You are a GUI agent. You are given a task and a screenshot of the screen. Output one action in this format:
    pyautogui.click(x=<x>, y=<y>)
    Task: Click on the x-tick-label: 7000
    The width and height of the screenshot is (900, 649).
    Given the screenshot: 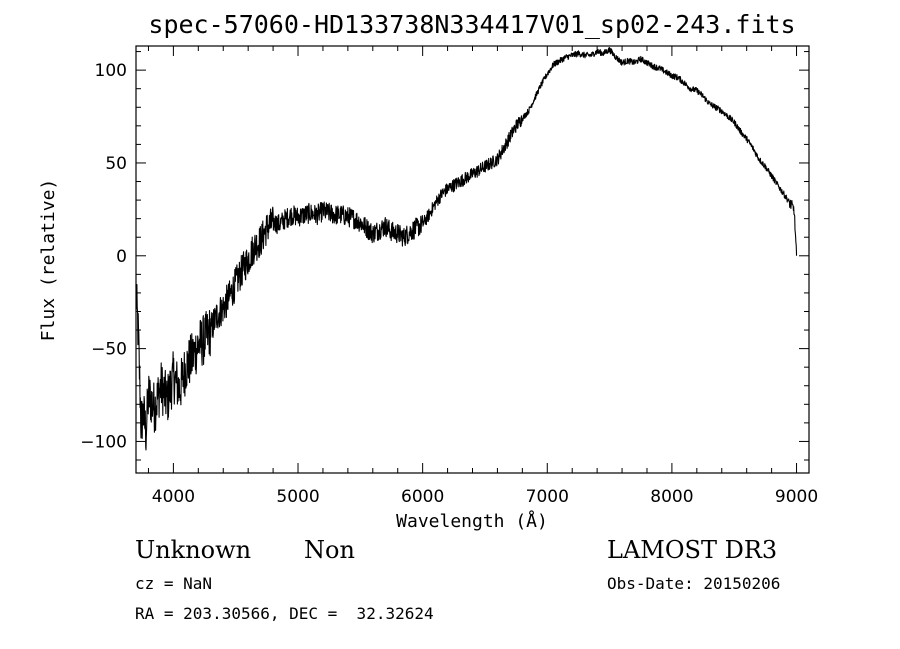 What is the action you would take?
    pyautogui.click(x=547, y=497)
    